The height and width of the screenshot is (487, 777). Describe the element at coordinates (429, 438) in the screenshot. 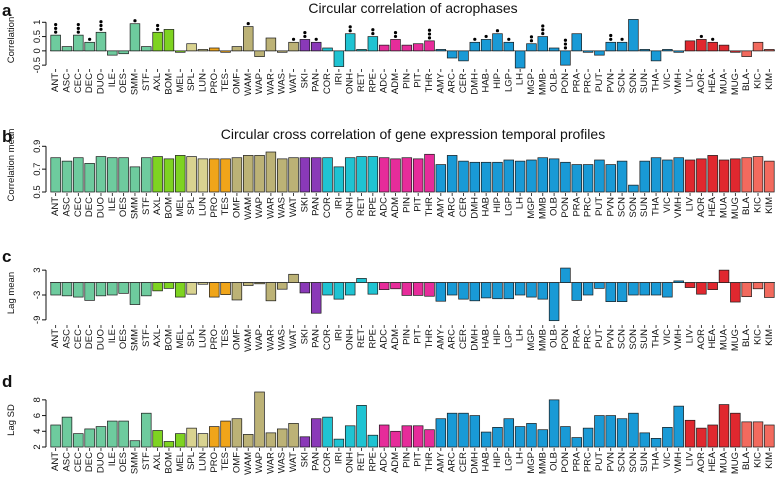

I see `bar-thr` at that location.